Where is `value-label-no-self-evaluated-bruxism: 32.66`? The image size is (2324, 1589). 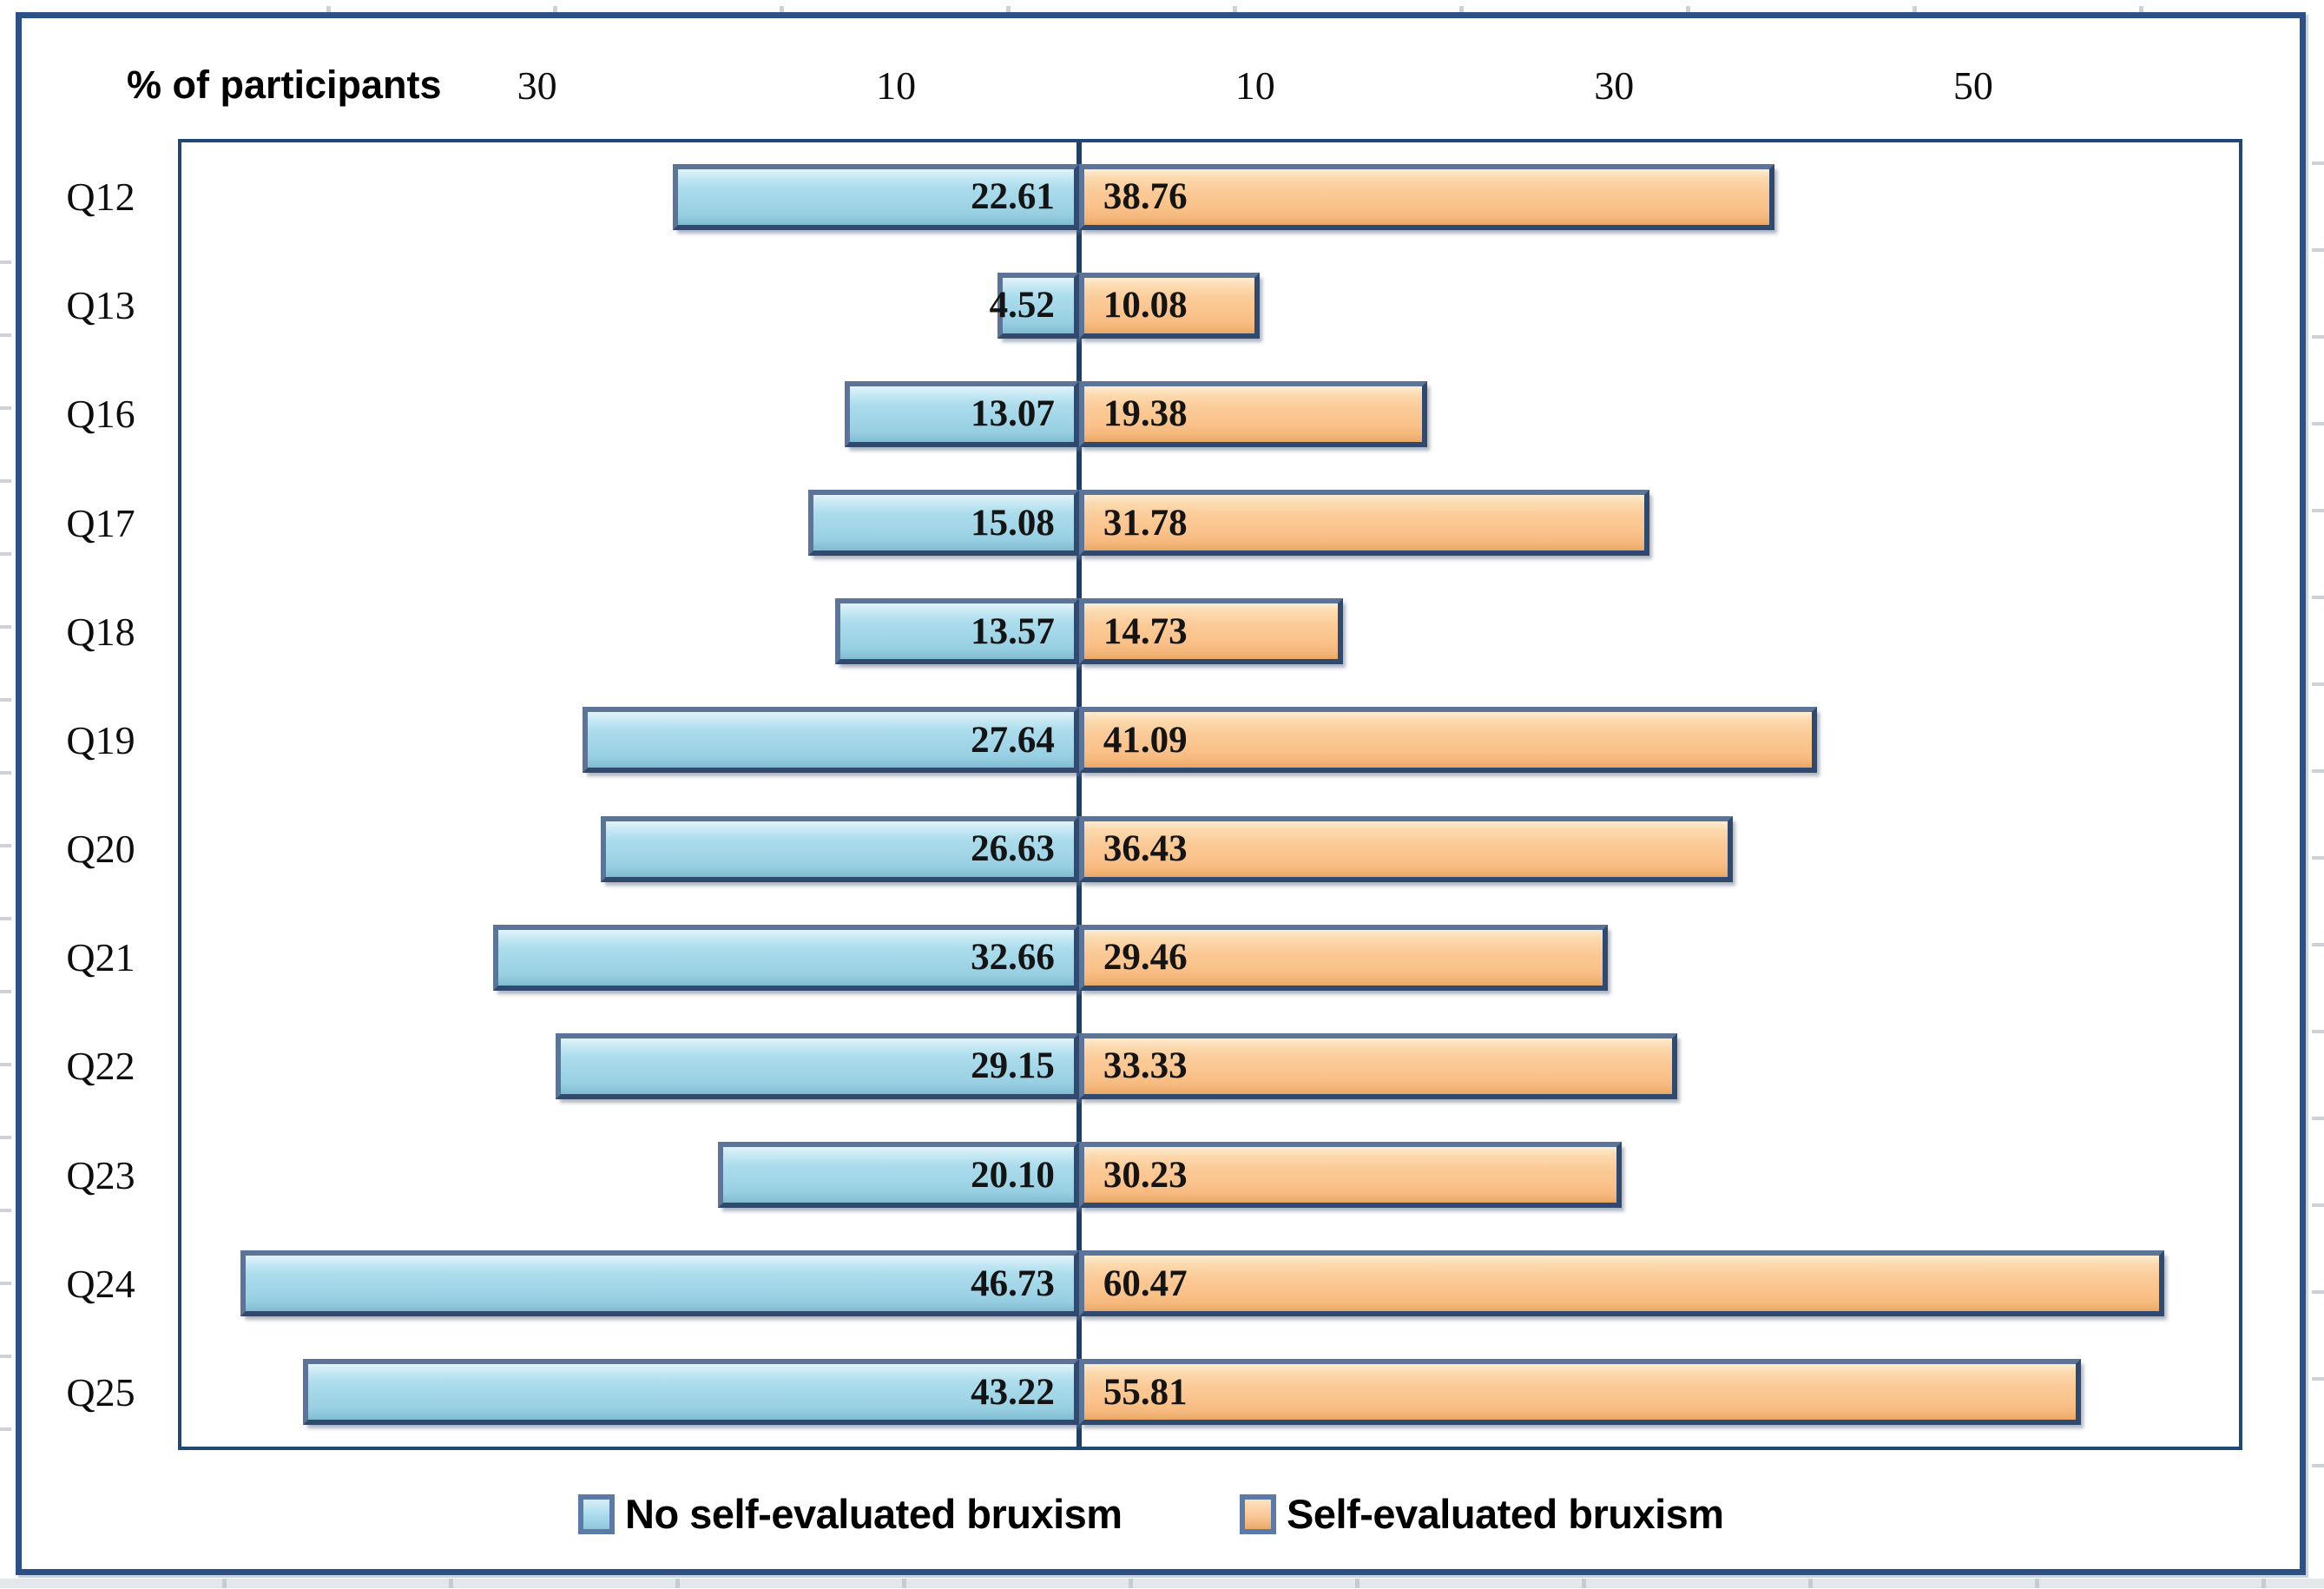
value-label-no-self-evaluated-bruxism: 32.66 is located at coordinates (1013, 958).